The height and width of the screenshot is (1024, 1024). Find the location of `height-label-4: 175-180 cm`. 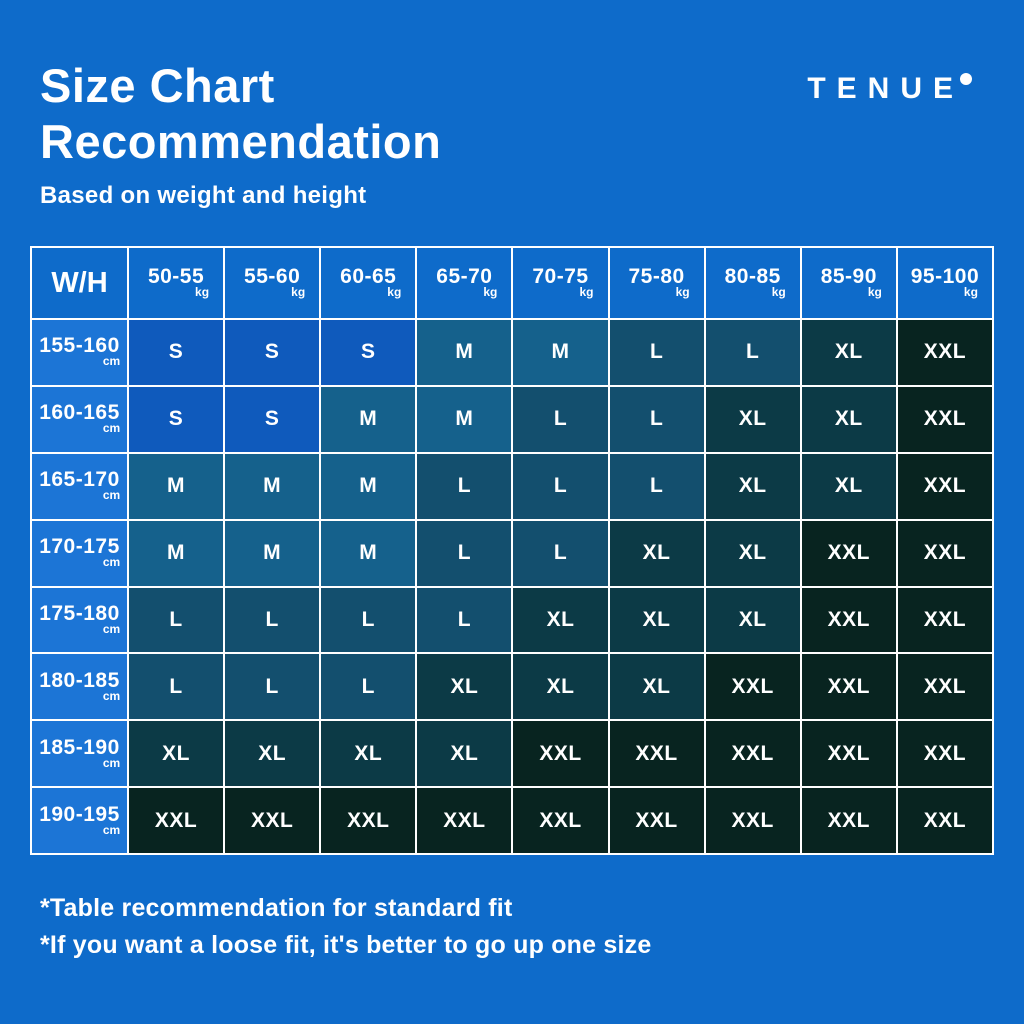

height-label-4: 175-180 cm is located at coordinates (79, 620).